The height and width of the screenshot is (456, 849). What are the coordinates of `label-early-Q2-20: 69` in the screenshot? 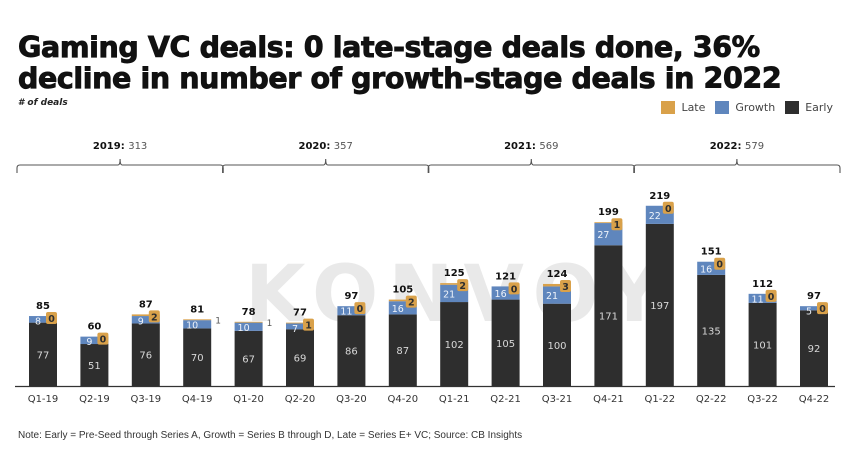 It's located at (300, 359).